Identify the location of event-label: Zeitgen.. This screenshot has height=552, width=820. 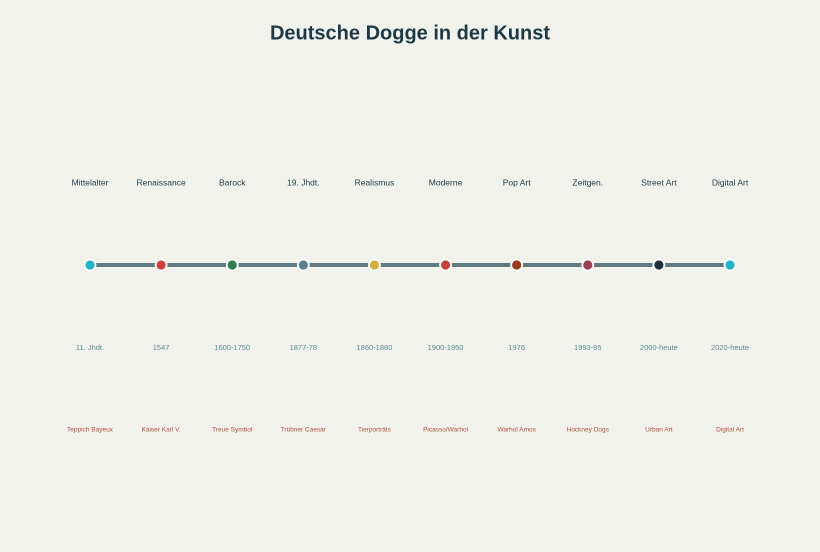
(587, 182).